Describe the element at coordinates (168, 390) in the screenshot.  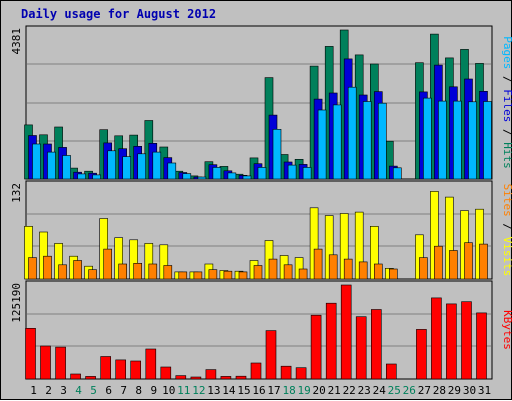
I see `x-tick-day-10: 10` at that location.